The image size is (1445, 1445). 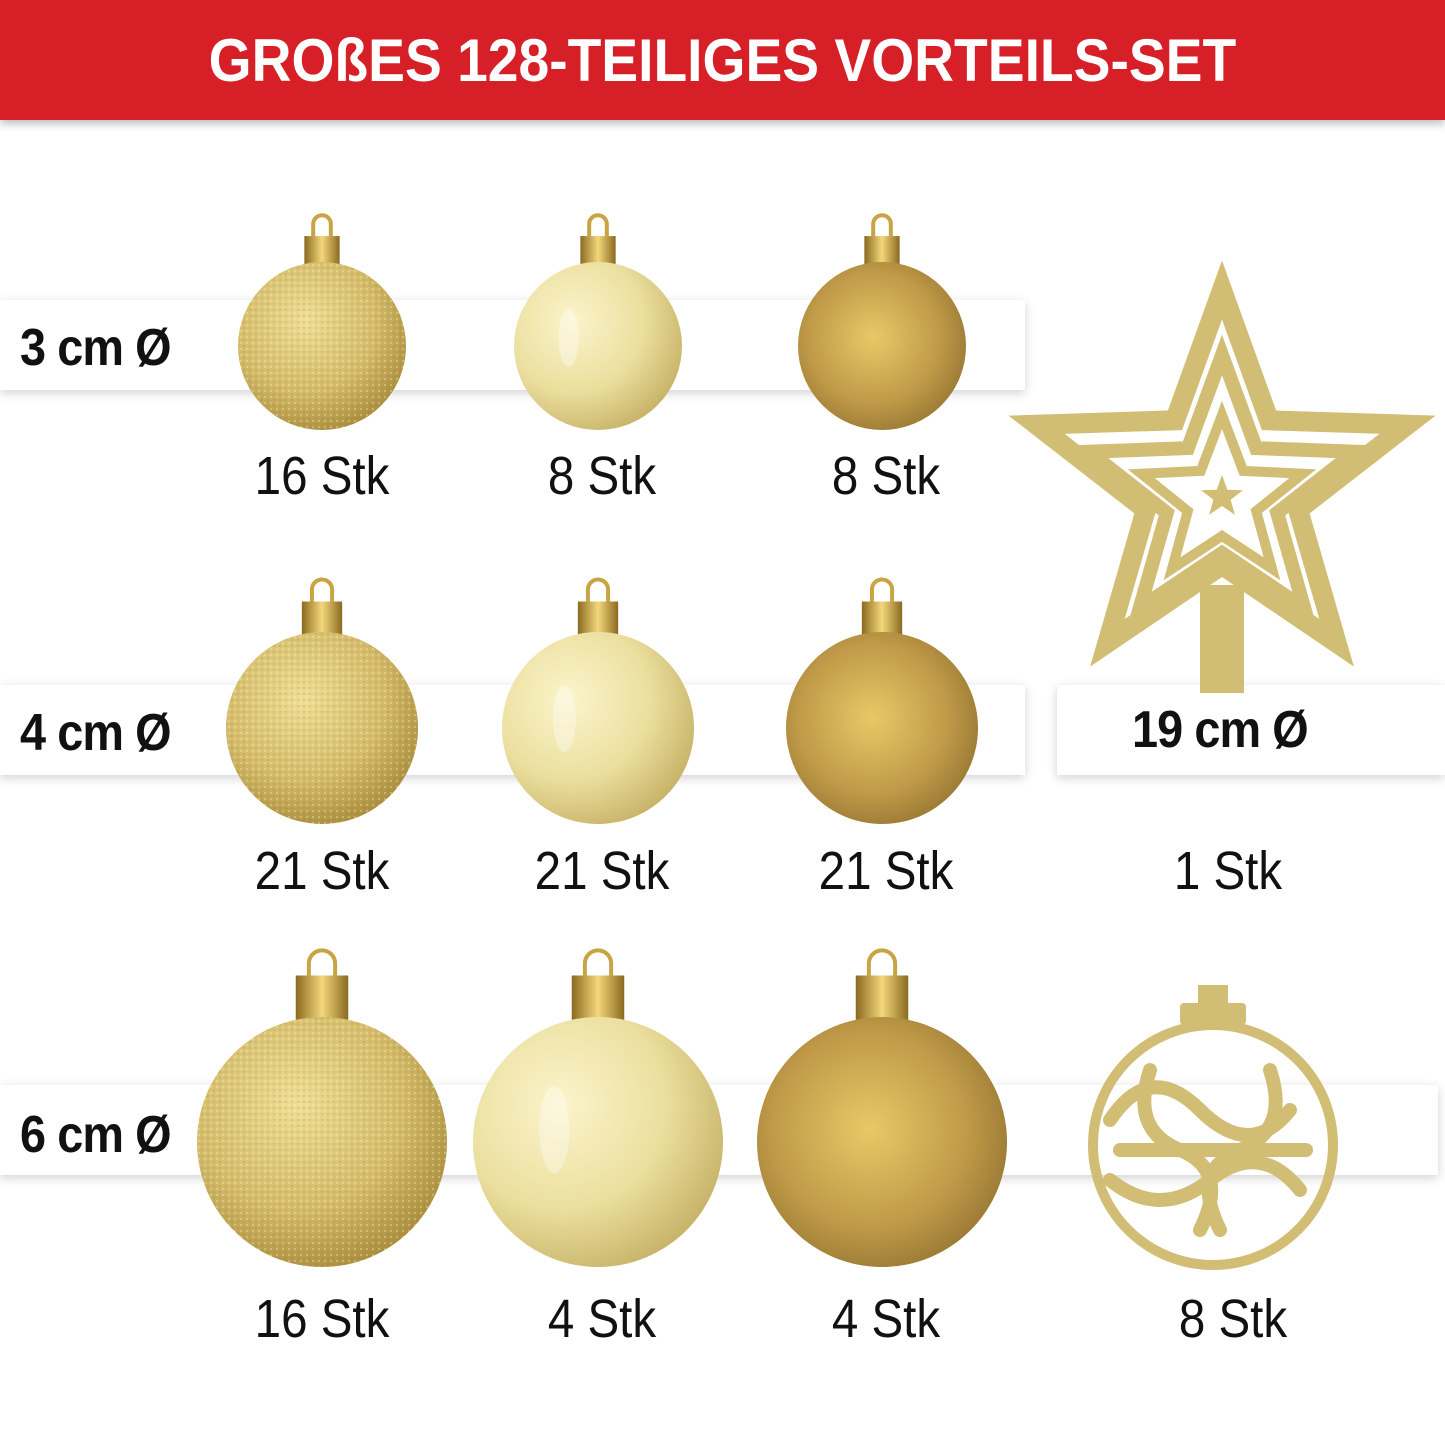 What do you see at coordinates (96, 348) in the screenshot?
I see `size-label: 3 cm Ø` at bounding box center [96, 348].